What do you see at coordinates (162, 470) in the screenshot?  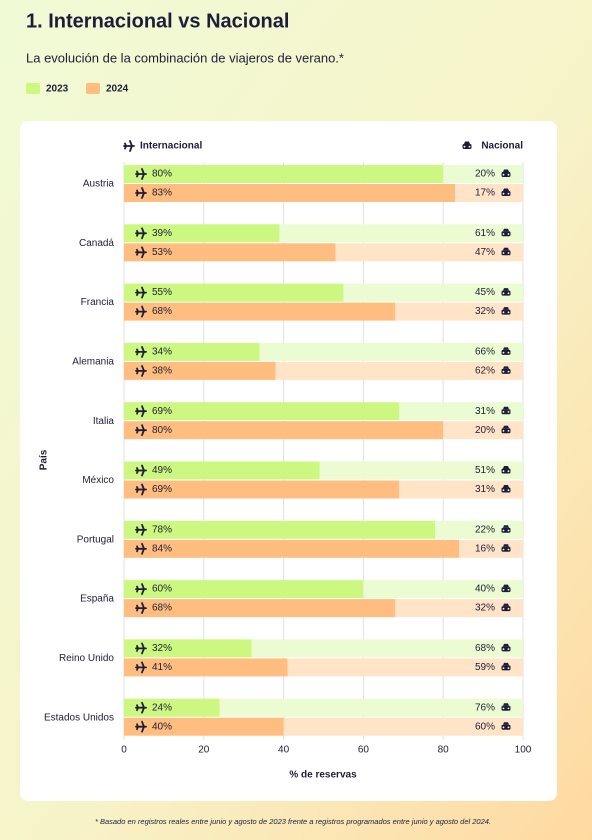 I see `value-label: 49%` at bounding box center [162, 470].